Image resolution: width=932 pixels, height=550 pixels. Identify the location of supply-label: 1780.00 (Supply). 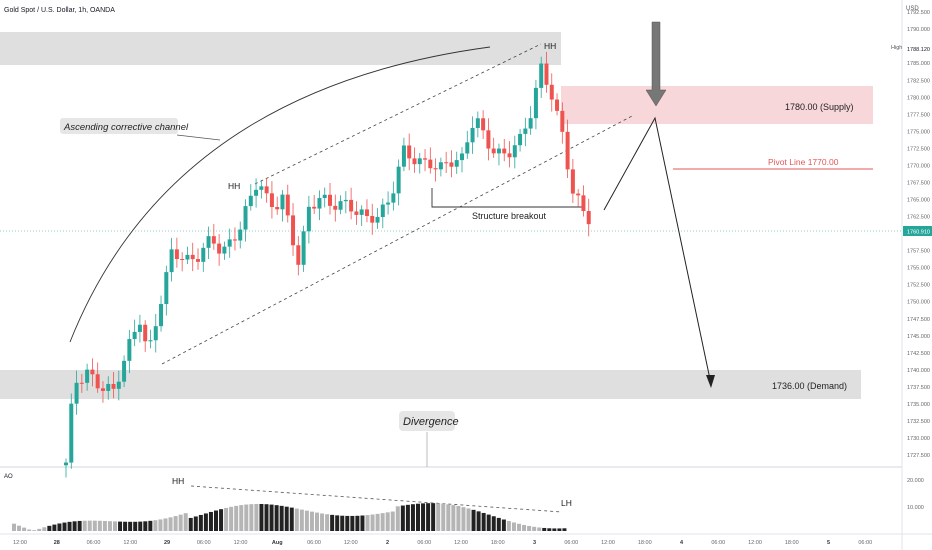
(819, 107).